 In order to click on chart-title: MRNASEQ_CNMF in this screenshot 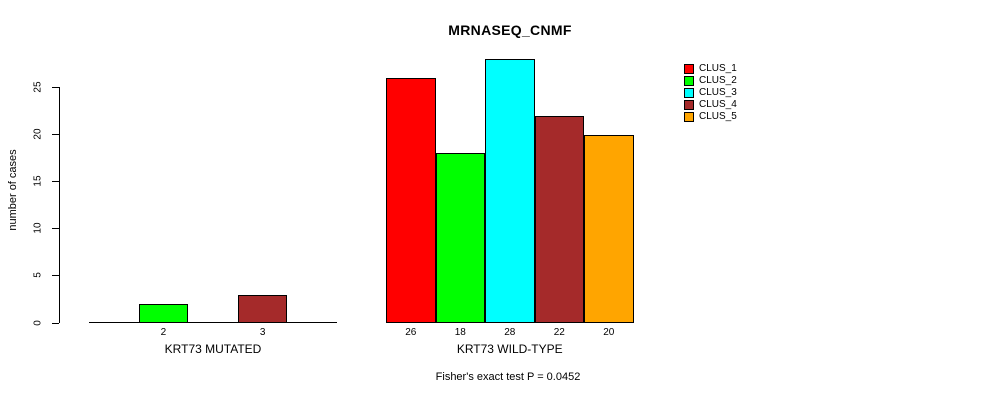, I will do `click(510, 30)`.